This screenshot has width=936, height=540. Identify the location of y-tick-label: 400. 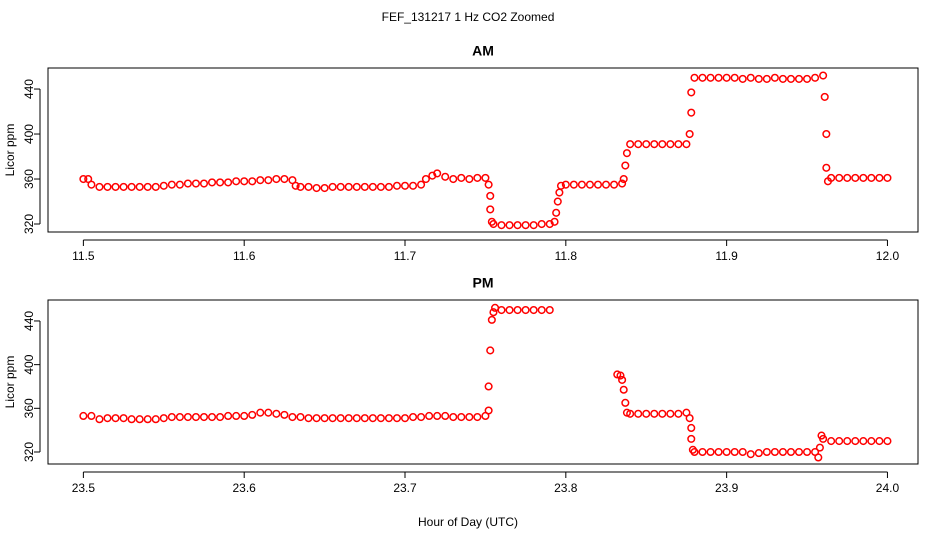
(29, 134).